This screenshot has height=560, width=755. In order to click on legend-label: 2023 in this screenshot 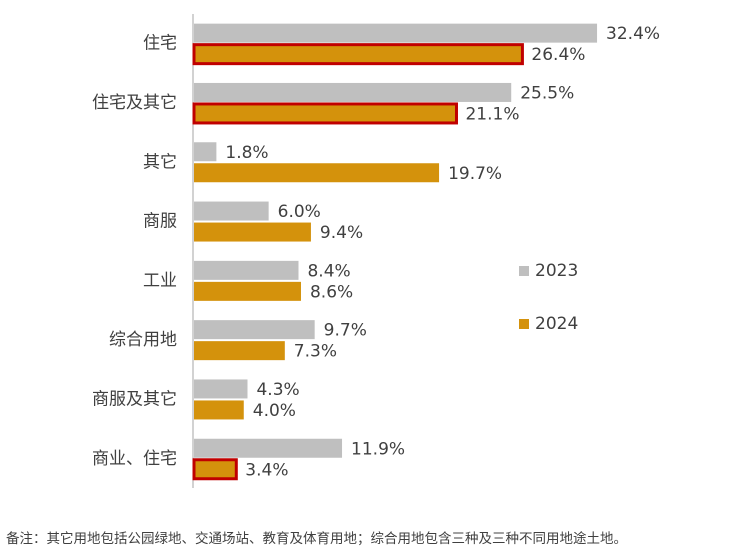, I will do `click(556, 271)`.